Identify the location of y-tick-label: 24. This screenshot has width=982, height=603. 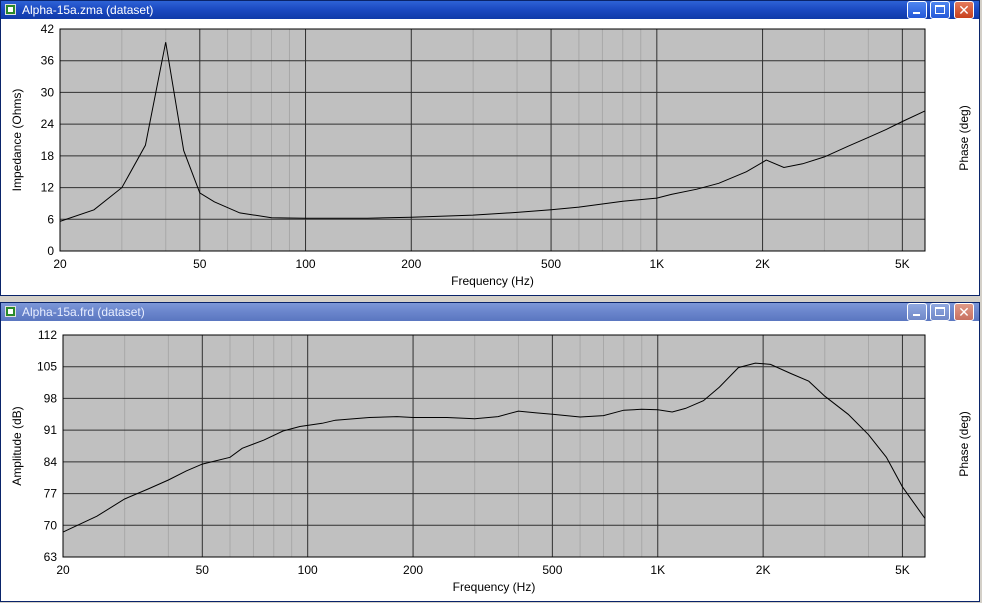
(48, 124).